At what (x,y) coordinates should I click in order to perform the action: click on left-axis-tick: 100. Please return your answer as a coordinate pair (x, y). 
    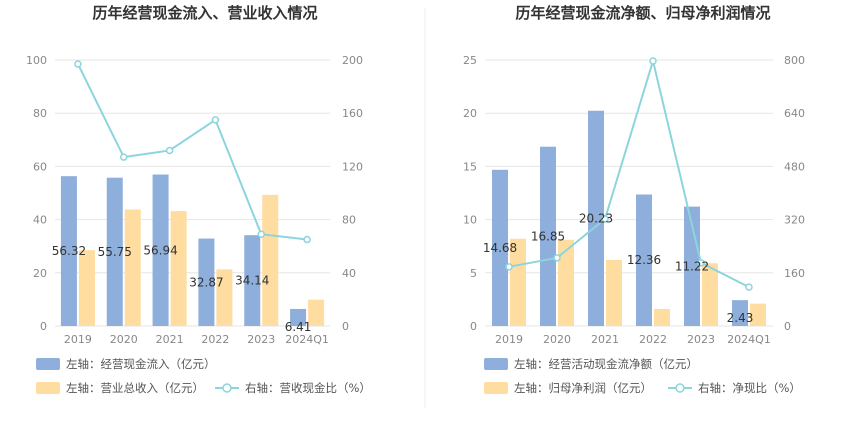
    Looking at the image, I should click on (36, 60).